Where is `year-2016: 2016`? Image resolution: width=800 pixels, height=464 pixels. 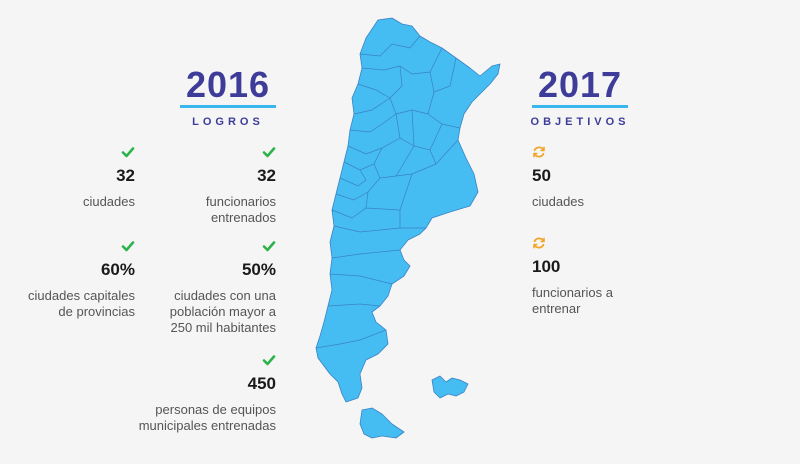
year-2016: 2016 is located at coordinates (228, 84).